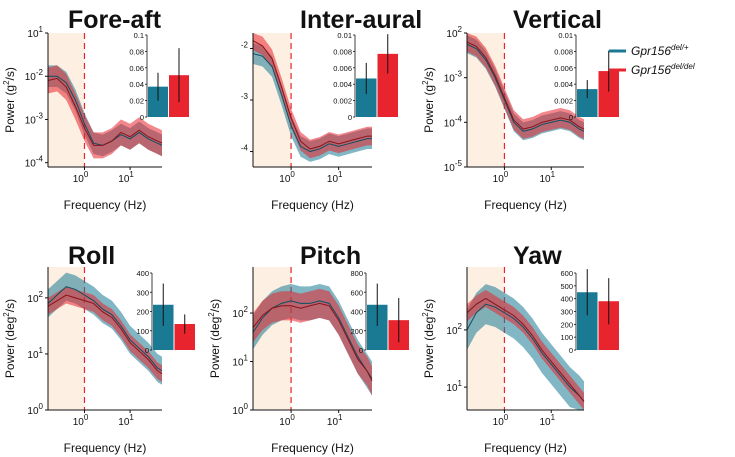  I want to click on y-tick-exponent: 2, so click(460, 29).